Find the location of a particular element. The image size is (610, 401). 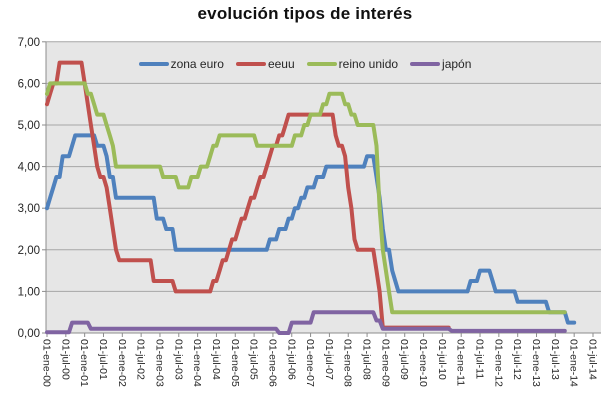

x-tick-label: 01-jul-14 is located at coordinates (593, 359).